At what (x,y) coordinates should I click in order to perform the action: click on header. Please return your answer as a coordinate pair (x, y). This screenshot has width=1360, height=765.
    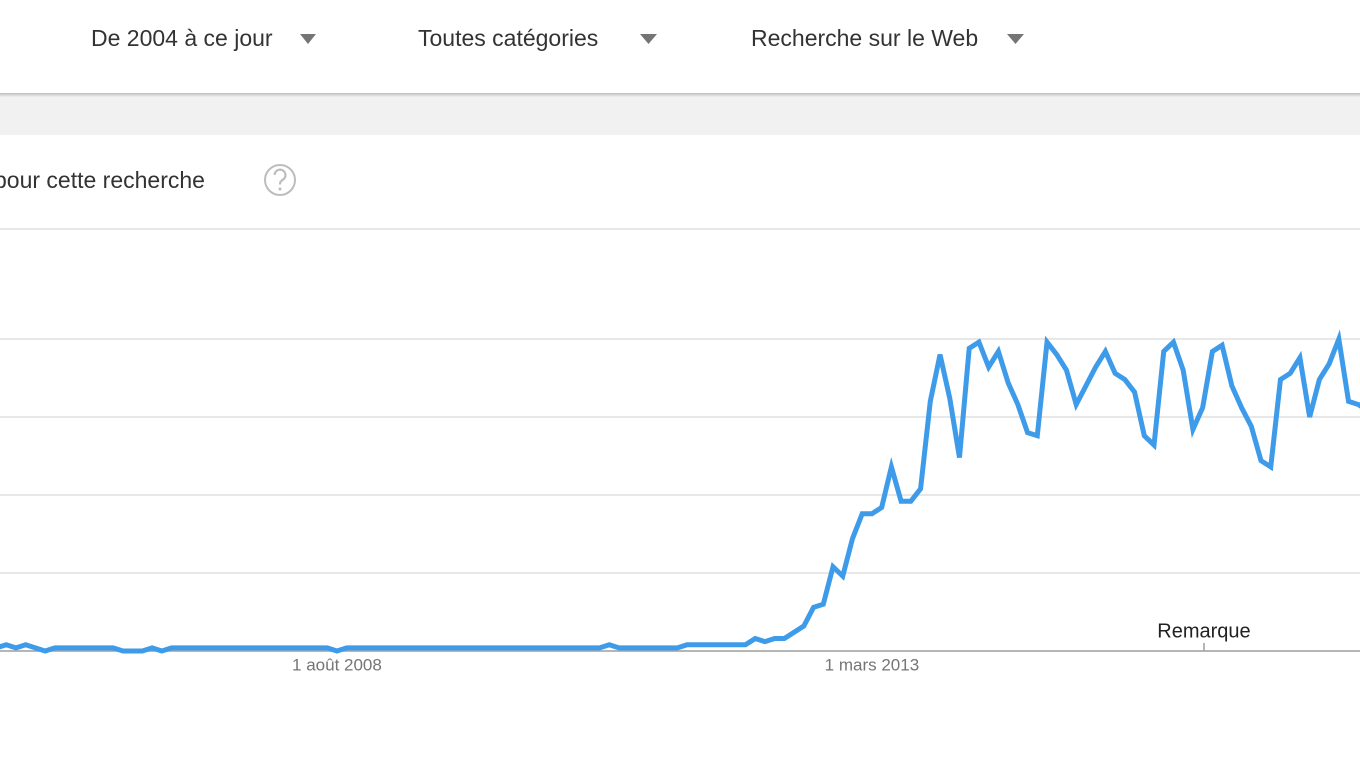
    Looking at the image, I should click on (680, 46).